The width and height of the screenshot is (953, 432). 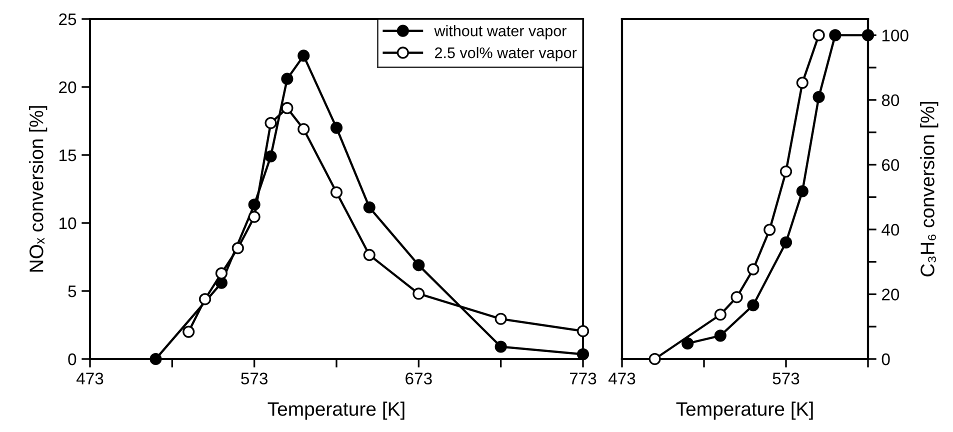 What do you see at coordinates (419, 378) in the screenshot?
I see `x-tick-label: 673` at bounding box center [419, 378].